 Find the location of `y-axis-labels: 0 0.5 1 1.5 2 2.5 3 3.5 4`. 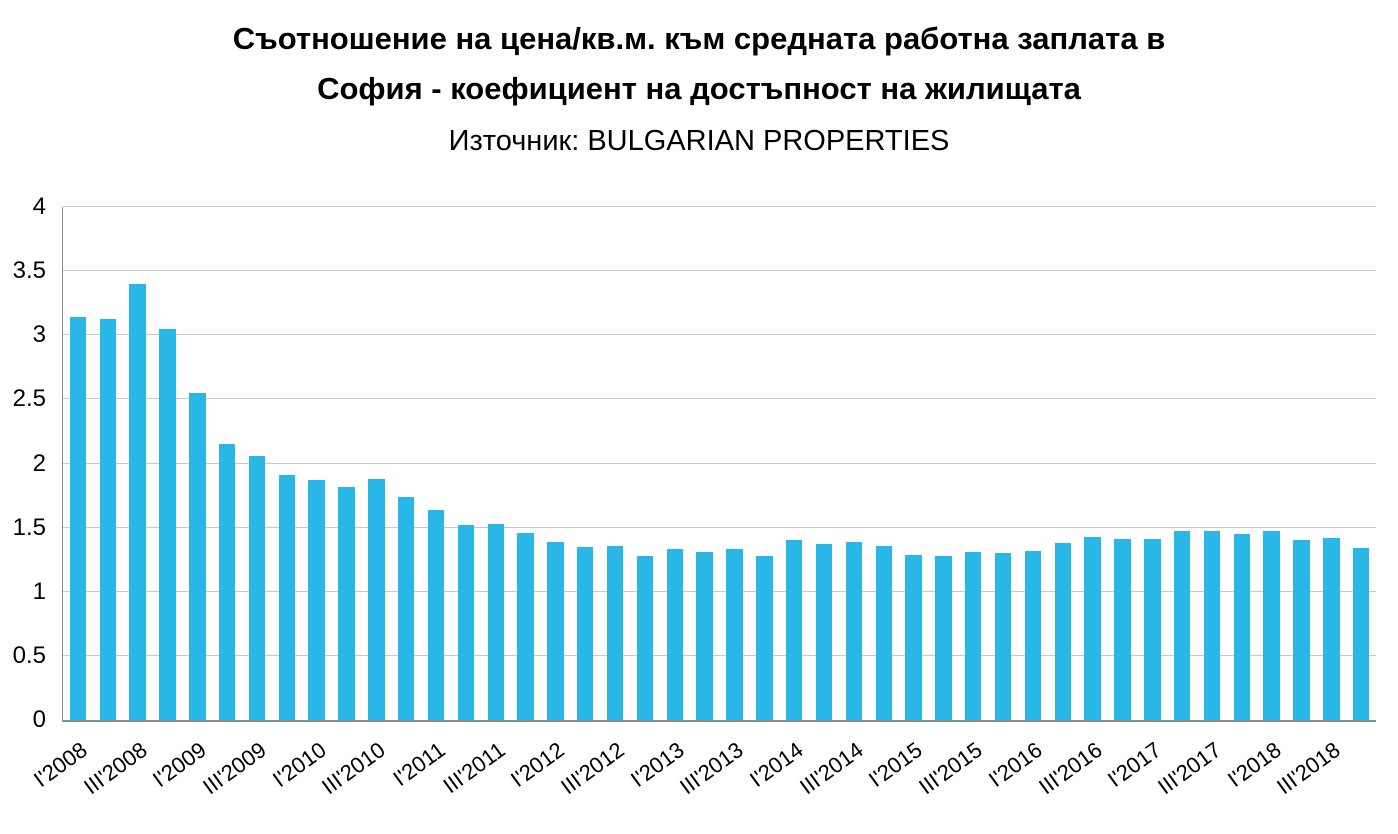

y-axis-labels: 0 0.5 1 1.5 2 2.5 3 3.5 4 is located at coordinates (23, 463).